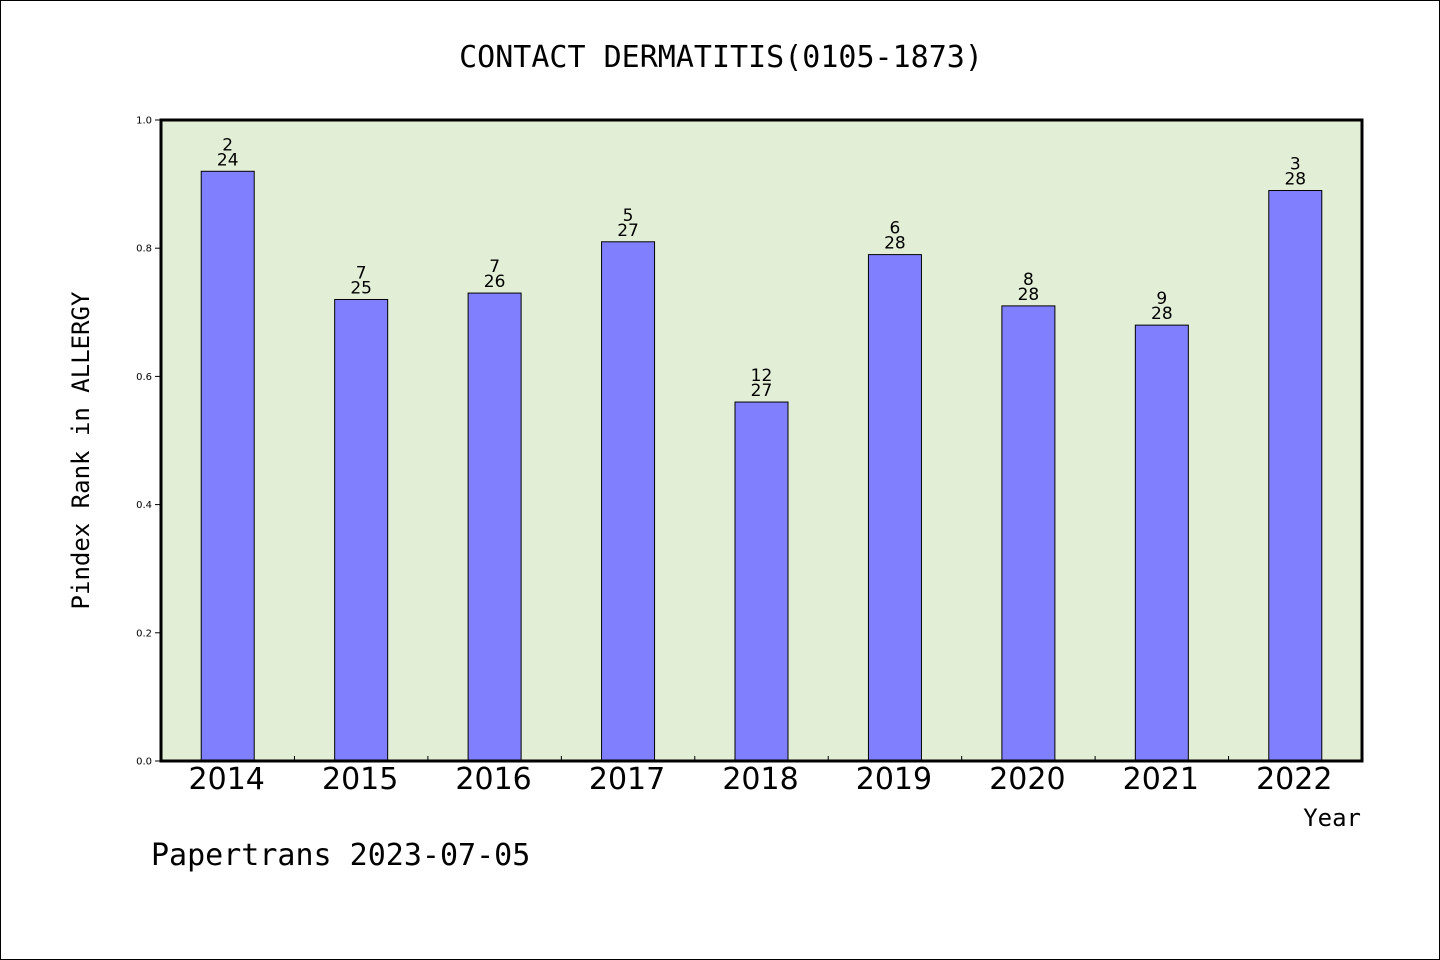 The height and width of the screenshot is (960, 1440). What do you see at coordinates (628, 501) in the screenshot?
I see `bar-2017` at bounding box center [628, 501].